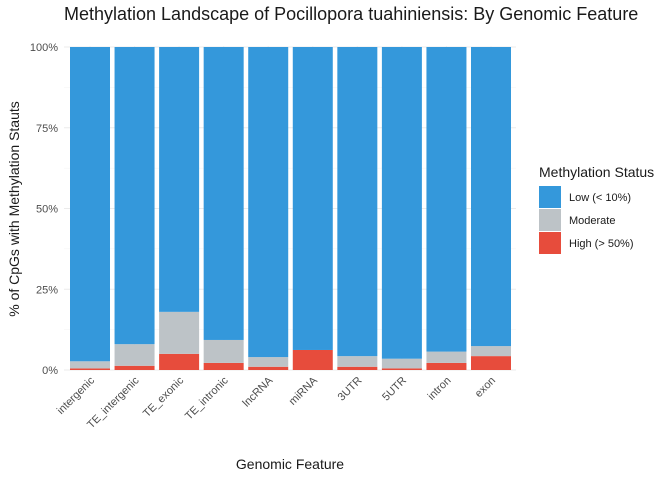 The image size is (672, 480). Describe the element at coordinates (312, 198) in the screenshot. I see `bar-segment-miRNA-low` at that location.